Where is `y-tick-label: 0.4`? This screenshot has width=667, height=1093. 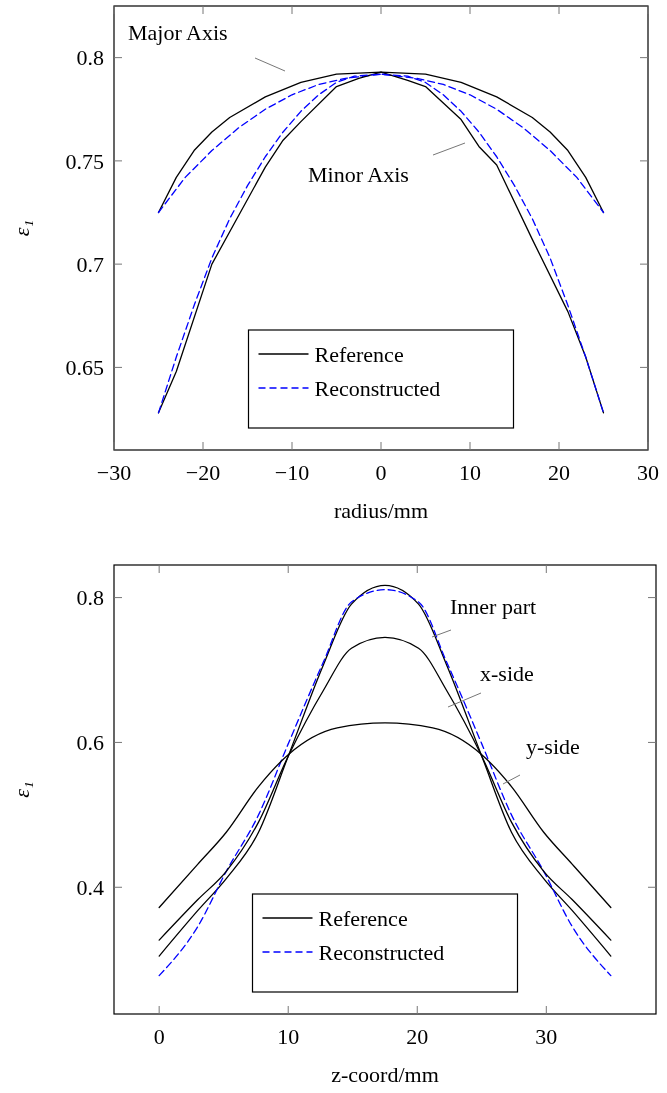
y-tick-label: 0.4 is located at coordinates (90, 887).